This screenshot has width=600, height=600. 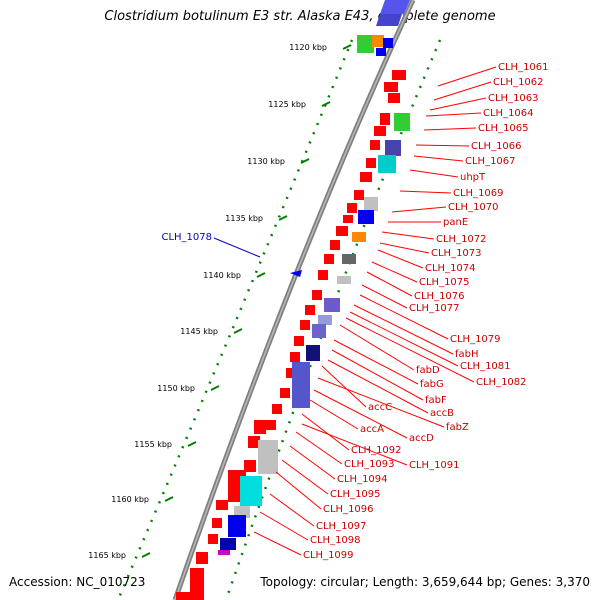 What do you see at coordinates (380, 407) in the screenshot?
I see `gene-label: accC` at bounding box center [380, 407].